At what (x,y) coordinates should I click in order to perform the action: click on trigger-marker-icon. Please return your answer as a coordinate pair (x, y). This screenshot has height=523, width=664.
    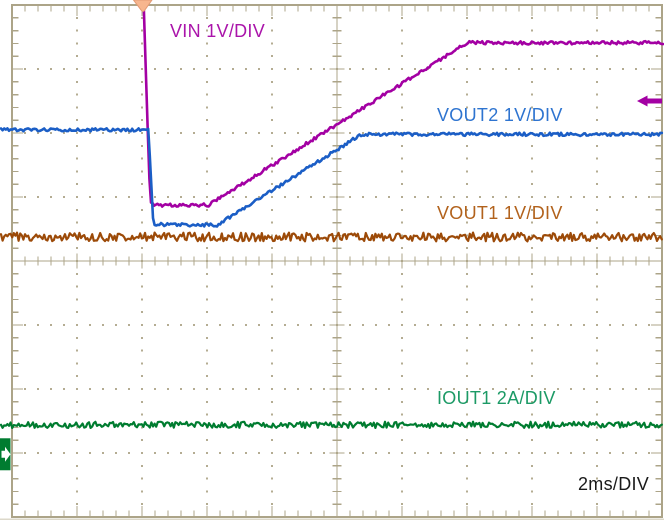
    Looking at the image, I should click on (142, 6).